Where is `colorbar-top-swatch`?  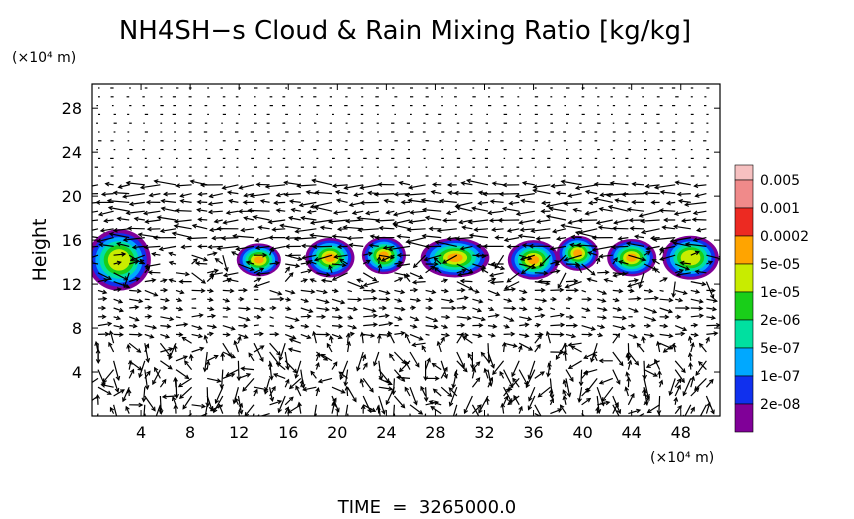 colorbar-top-swatch is located at coordinates (744, 172).